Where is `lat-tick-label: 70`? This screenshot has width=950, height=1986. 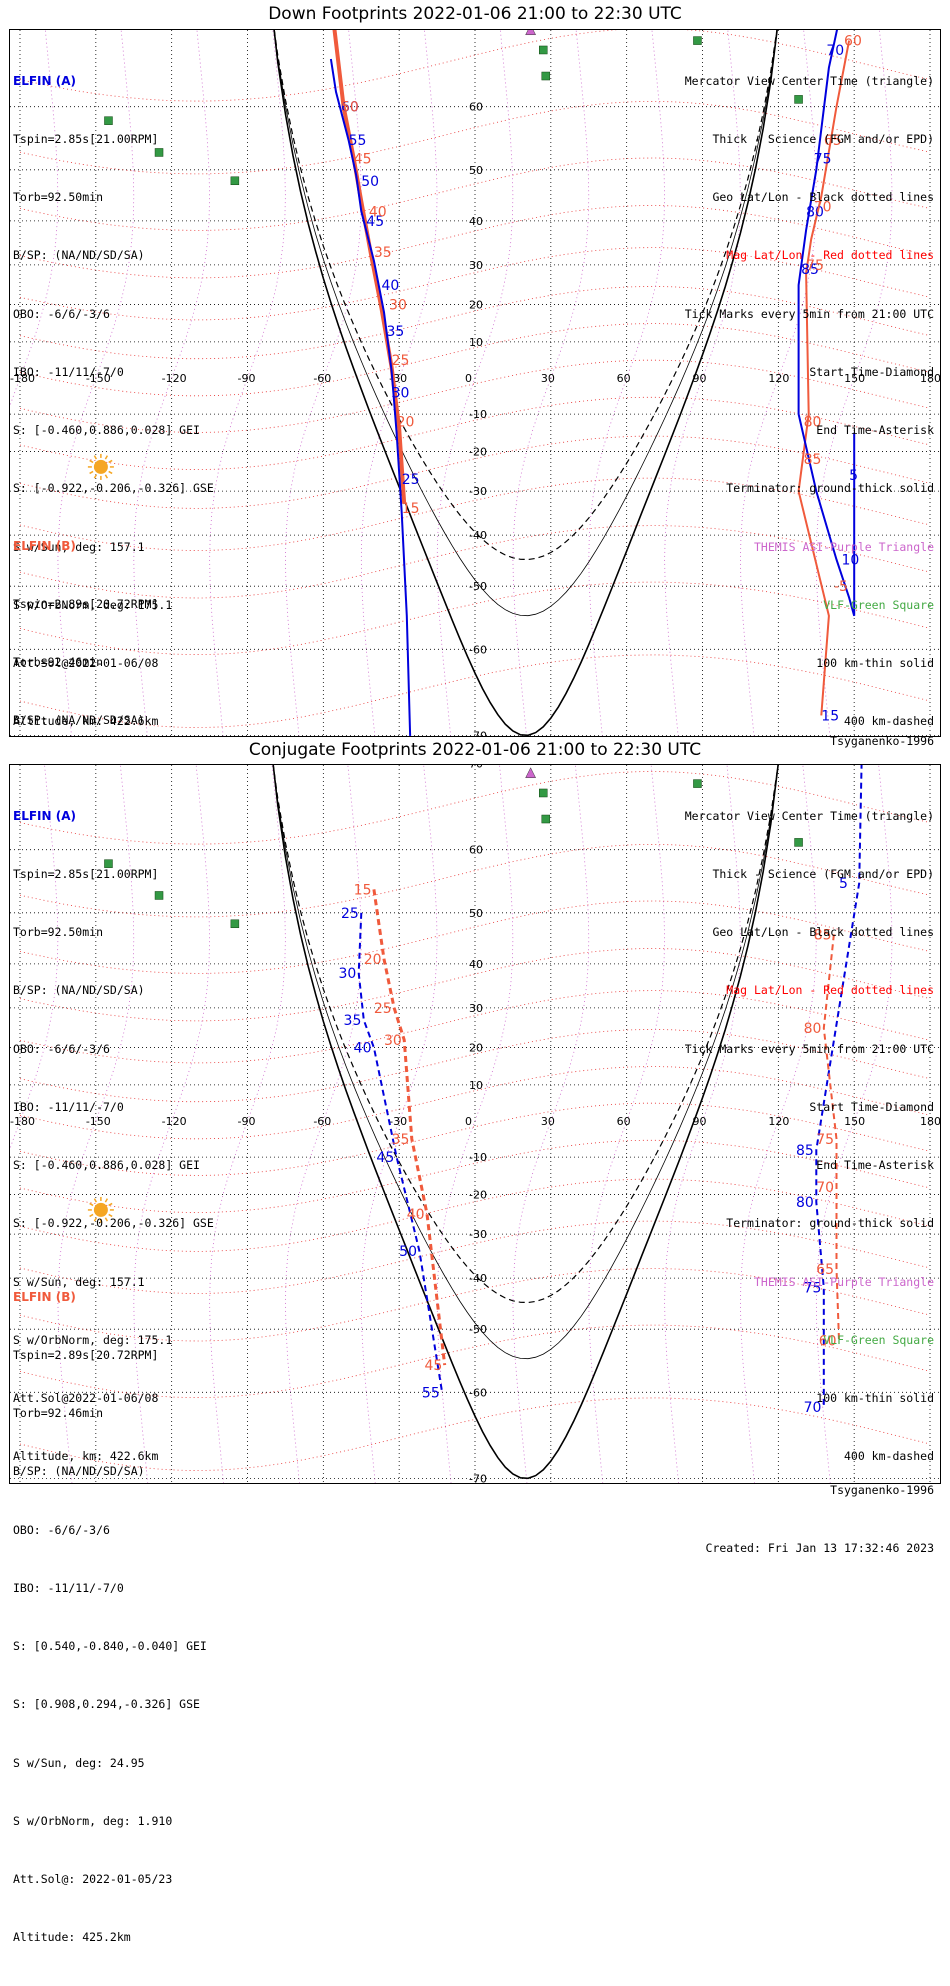 lat-tick-label: 70 is located at coordinates (476, 768).